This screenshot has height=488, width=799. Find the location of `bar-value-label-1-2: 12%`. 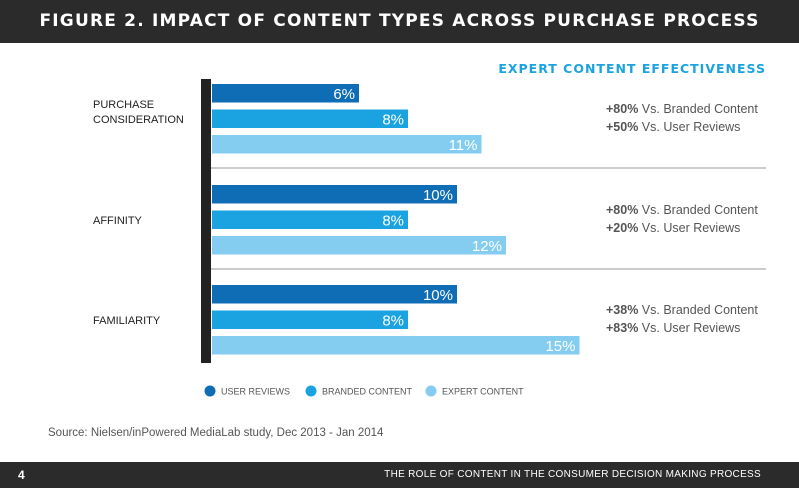

bar-value-label-1-2: 12% is located at coordinates (487, 246).